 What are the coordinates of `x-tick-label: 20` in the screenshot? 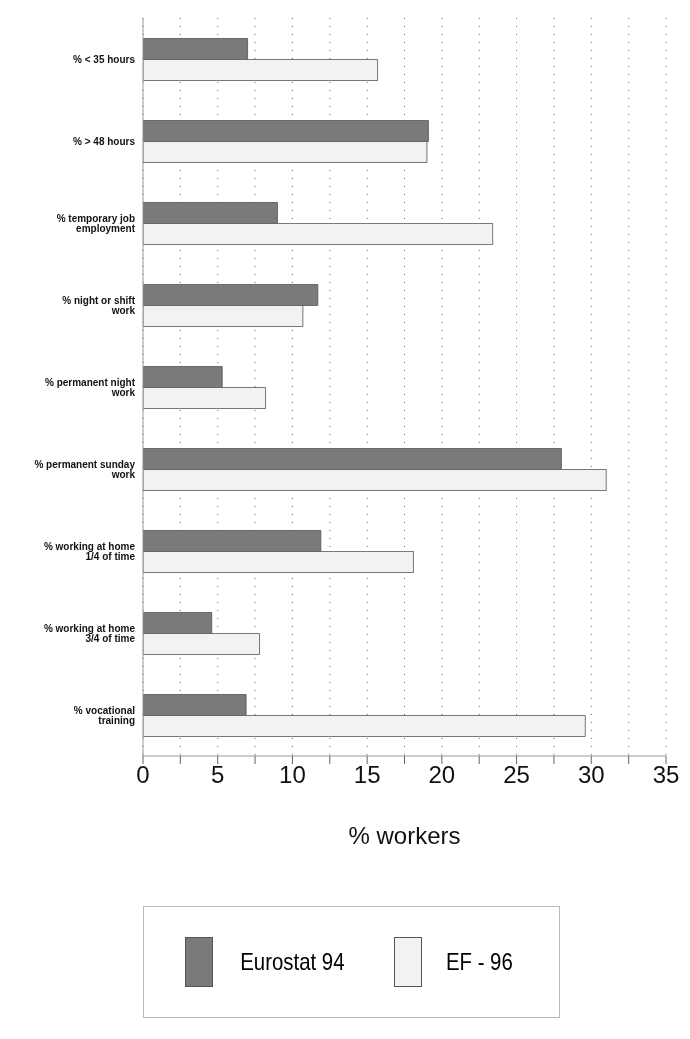 It's located at (442, 775).